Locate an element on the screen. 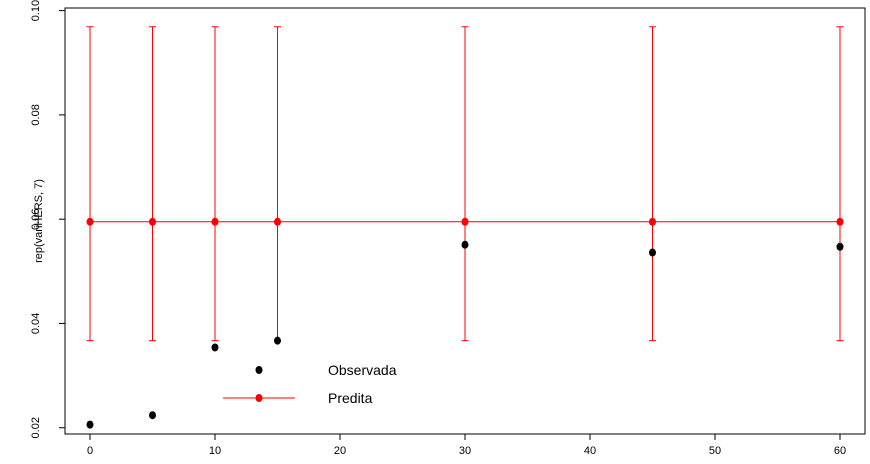 Image resolution: width=870 pixels, height=464 pixels. y-tick-label: 0.02 is located at coordinates (36, 427).